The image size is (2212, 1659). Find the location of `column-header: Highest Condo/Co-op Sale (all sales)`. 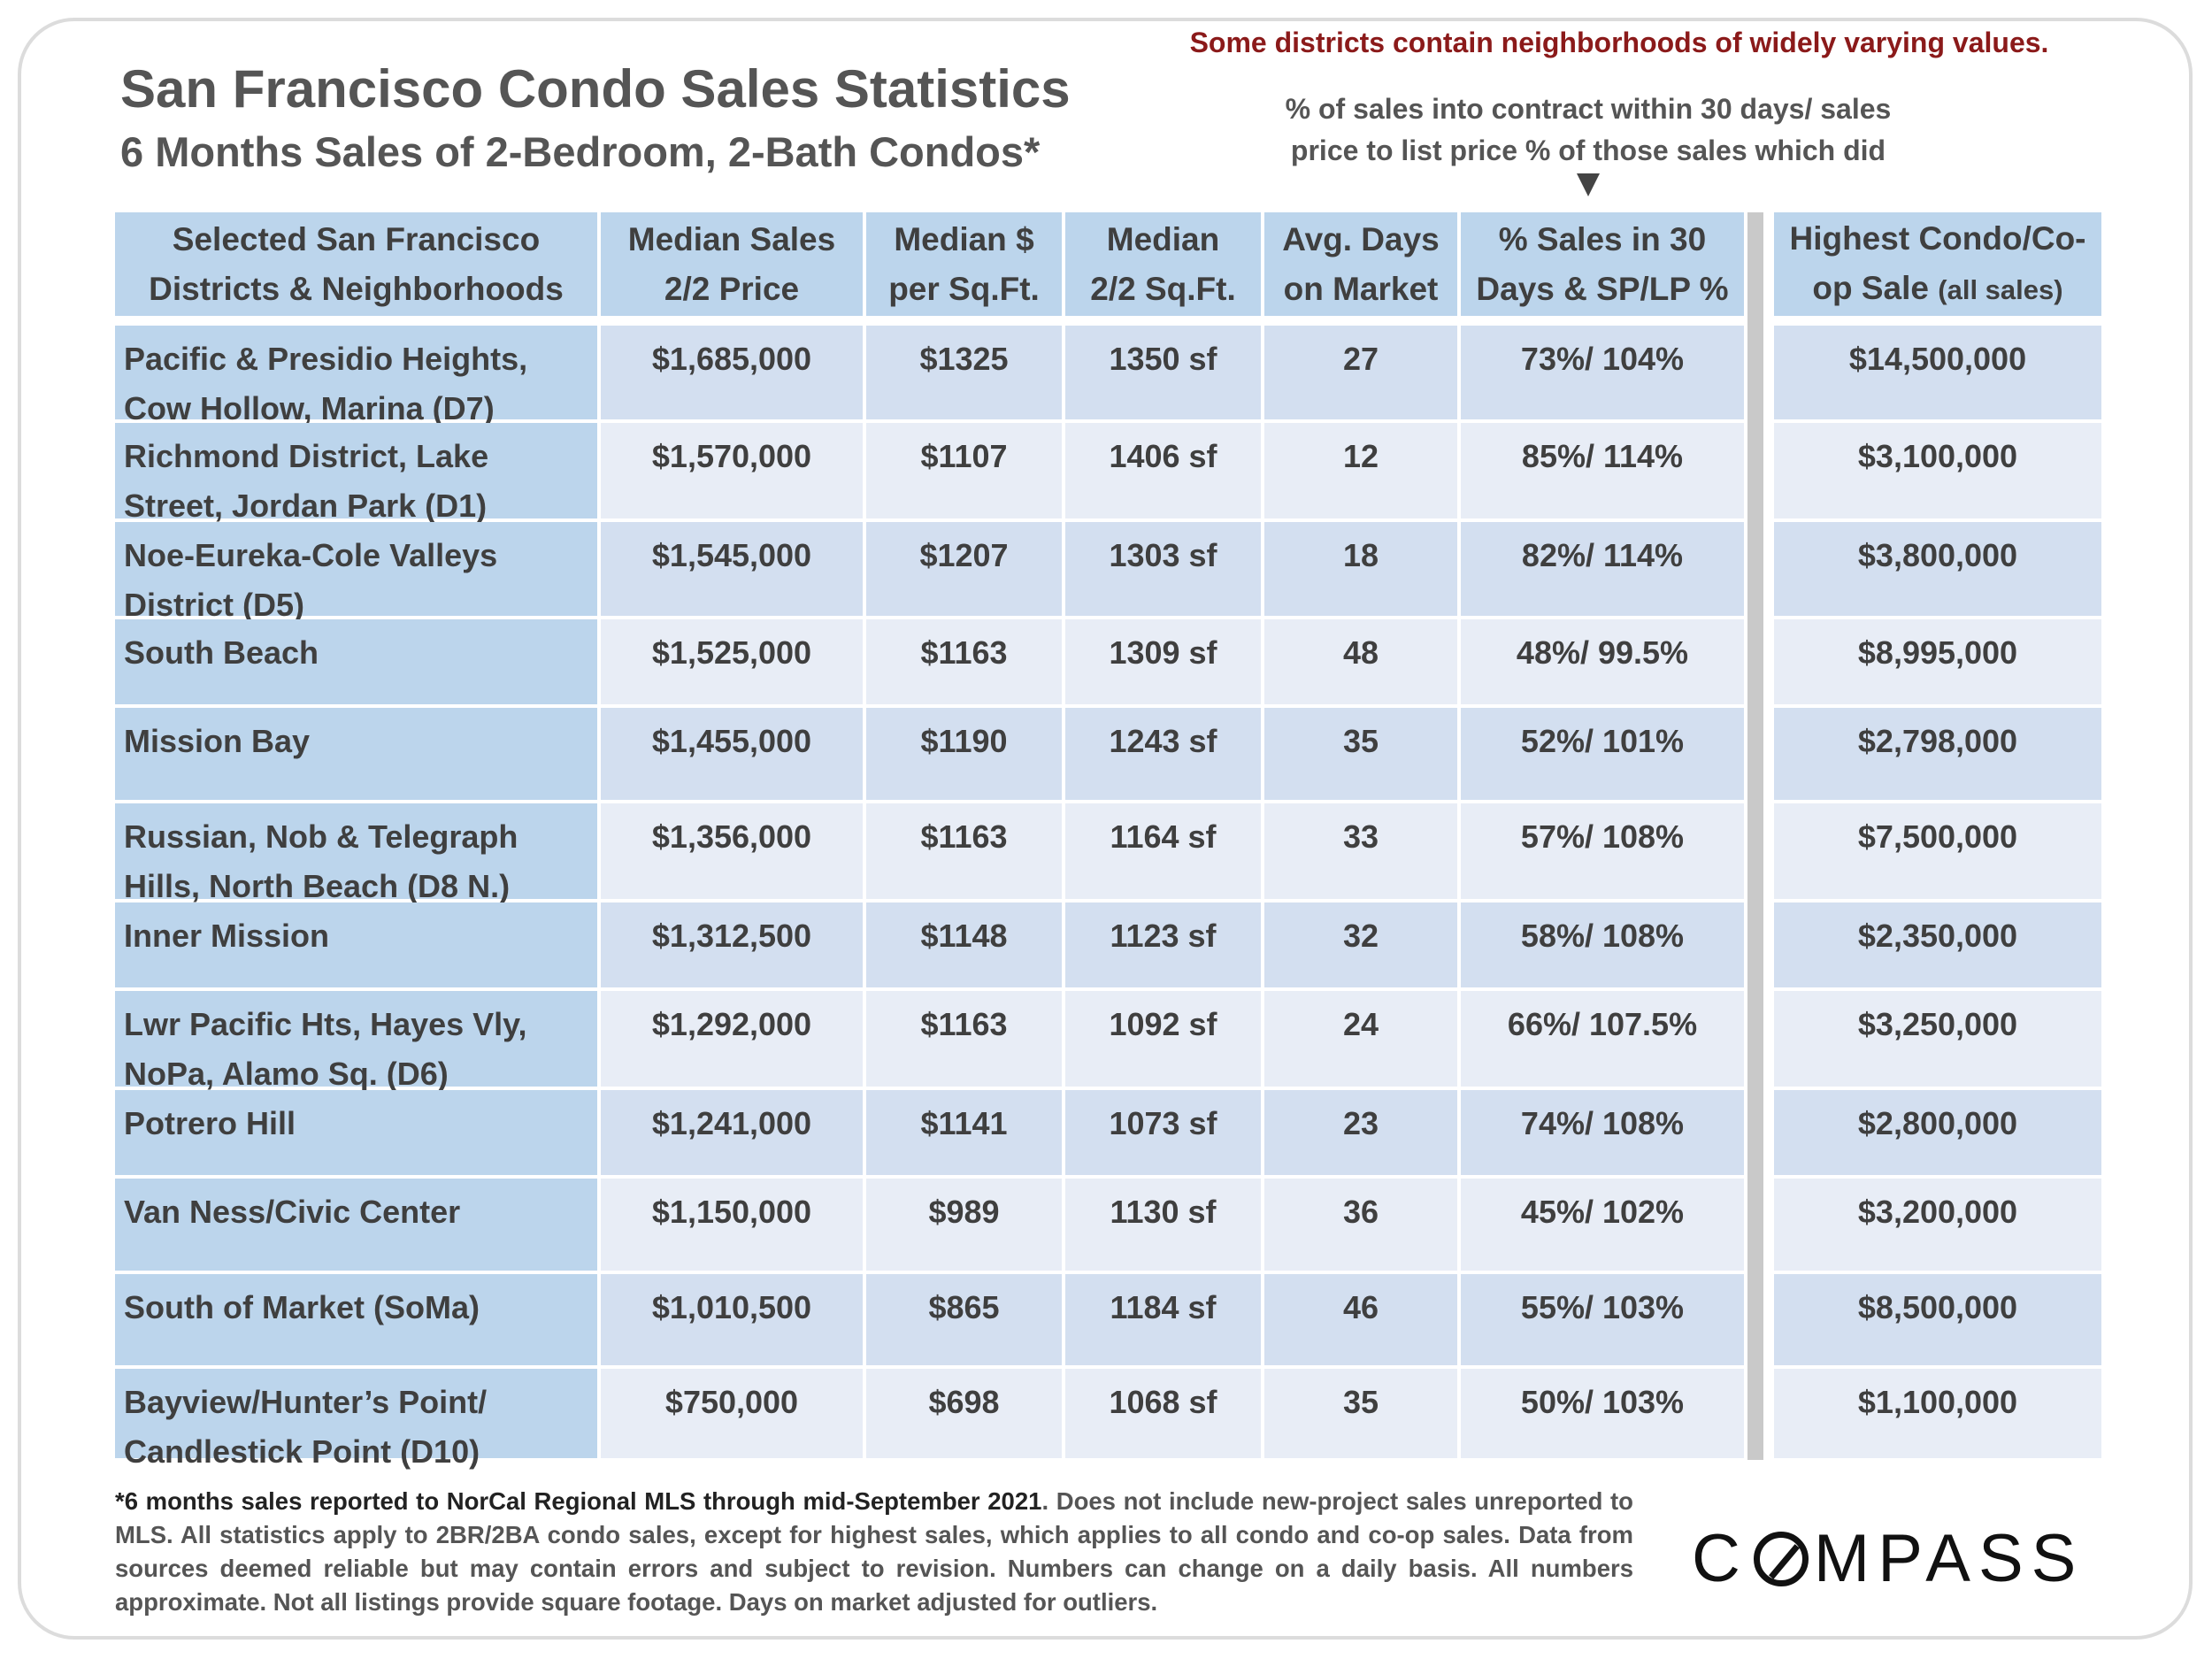

column-header: Highest Condo/Co-op Sale (all sales) is located at coordinates (1937, 264).